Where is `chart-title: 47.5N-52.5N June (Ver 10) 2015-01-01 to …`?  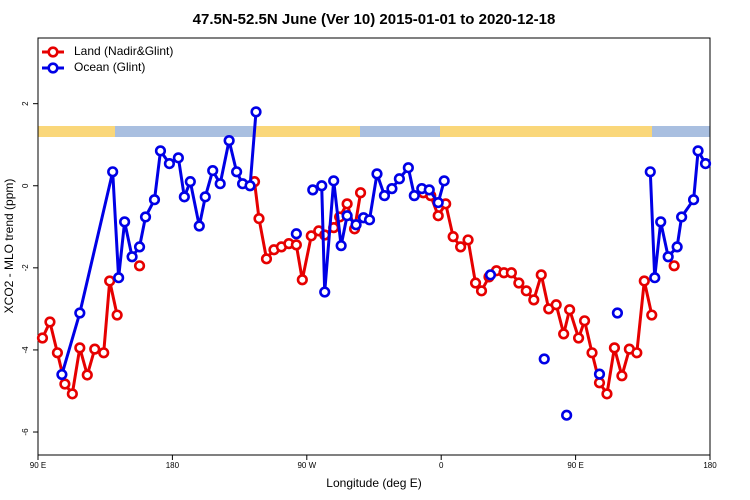
chart-title: 47.5N-52.5N June (Ver 10) 2015-01-01 to … is located at coordinates (374, 19).